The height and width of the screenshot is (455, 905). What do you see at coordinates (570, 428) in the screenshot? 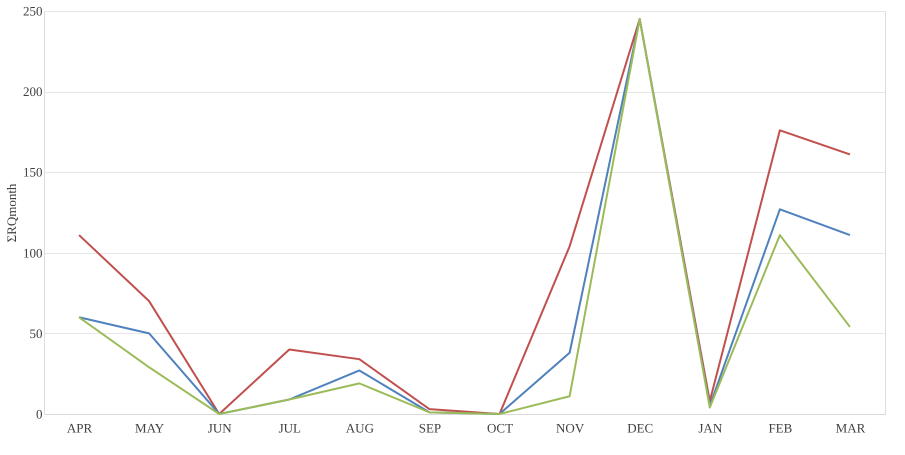
I see `x-tick-label: NOV` at bounding box center [570, 428].